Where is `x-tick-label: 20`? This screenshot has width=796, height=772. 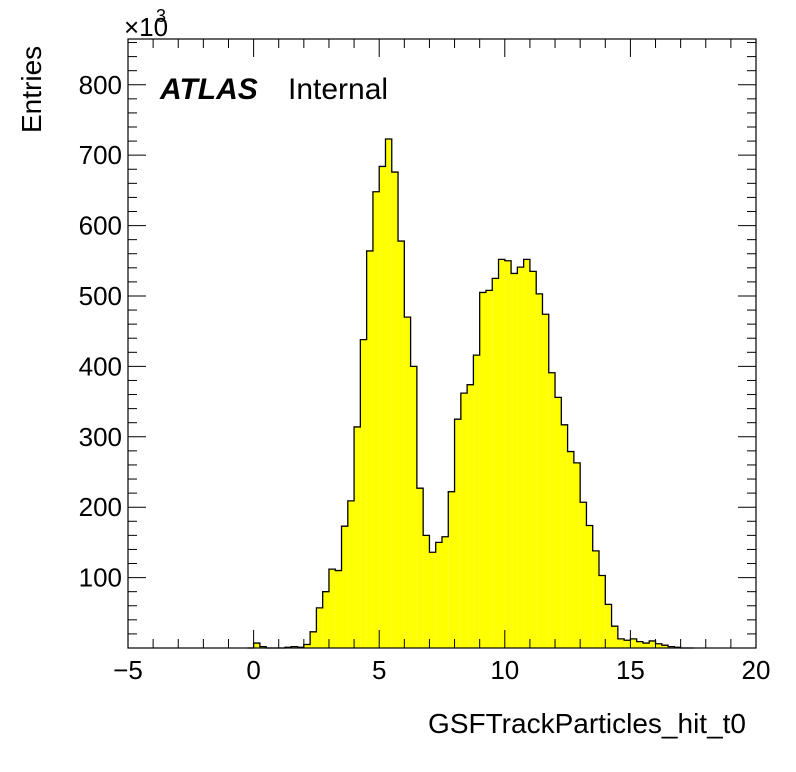
x-tick-label: 20 is located at coordinates (756, 670).